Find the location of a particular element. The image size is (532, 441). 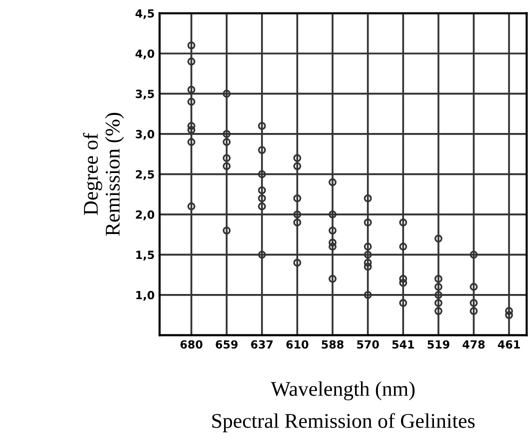

x-tick-label: 478 is located at coordinates (473, 344).